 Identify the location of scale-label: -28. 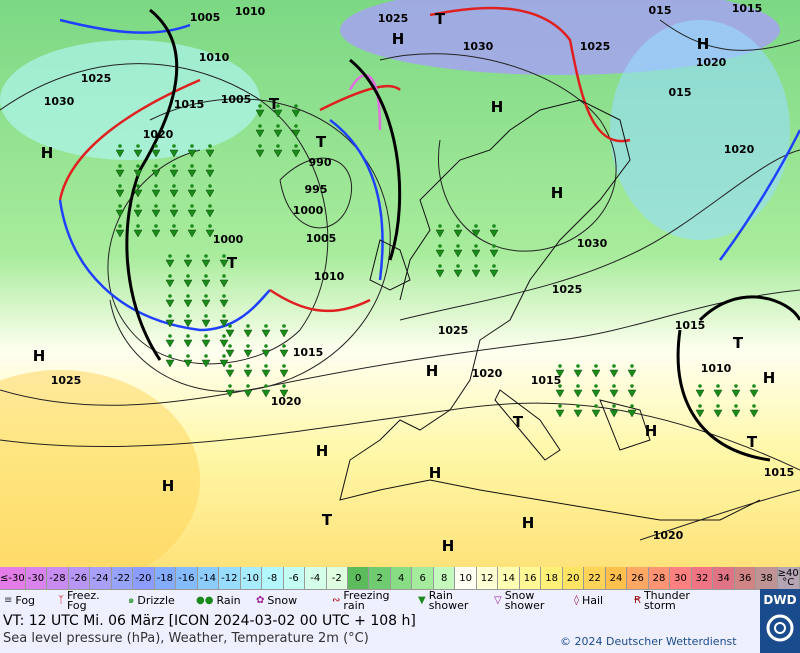
(57, 578).